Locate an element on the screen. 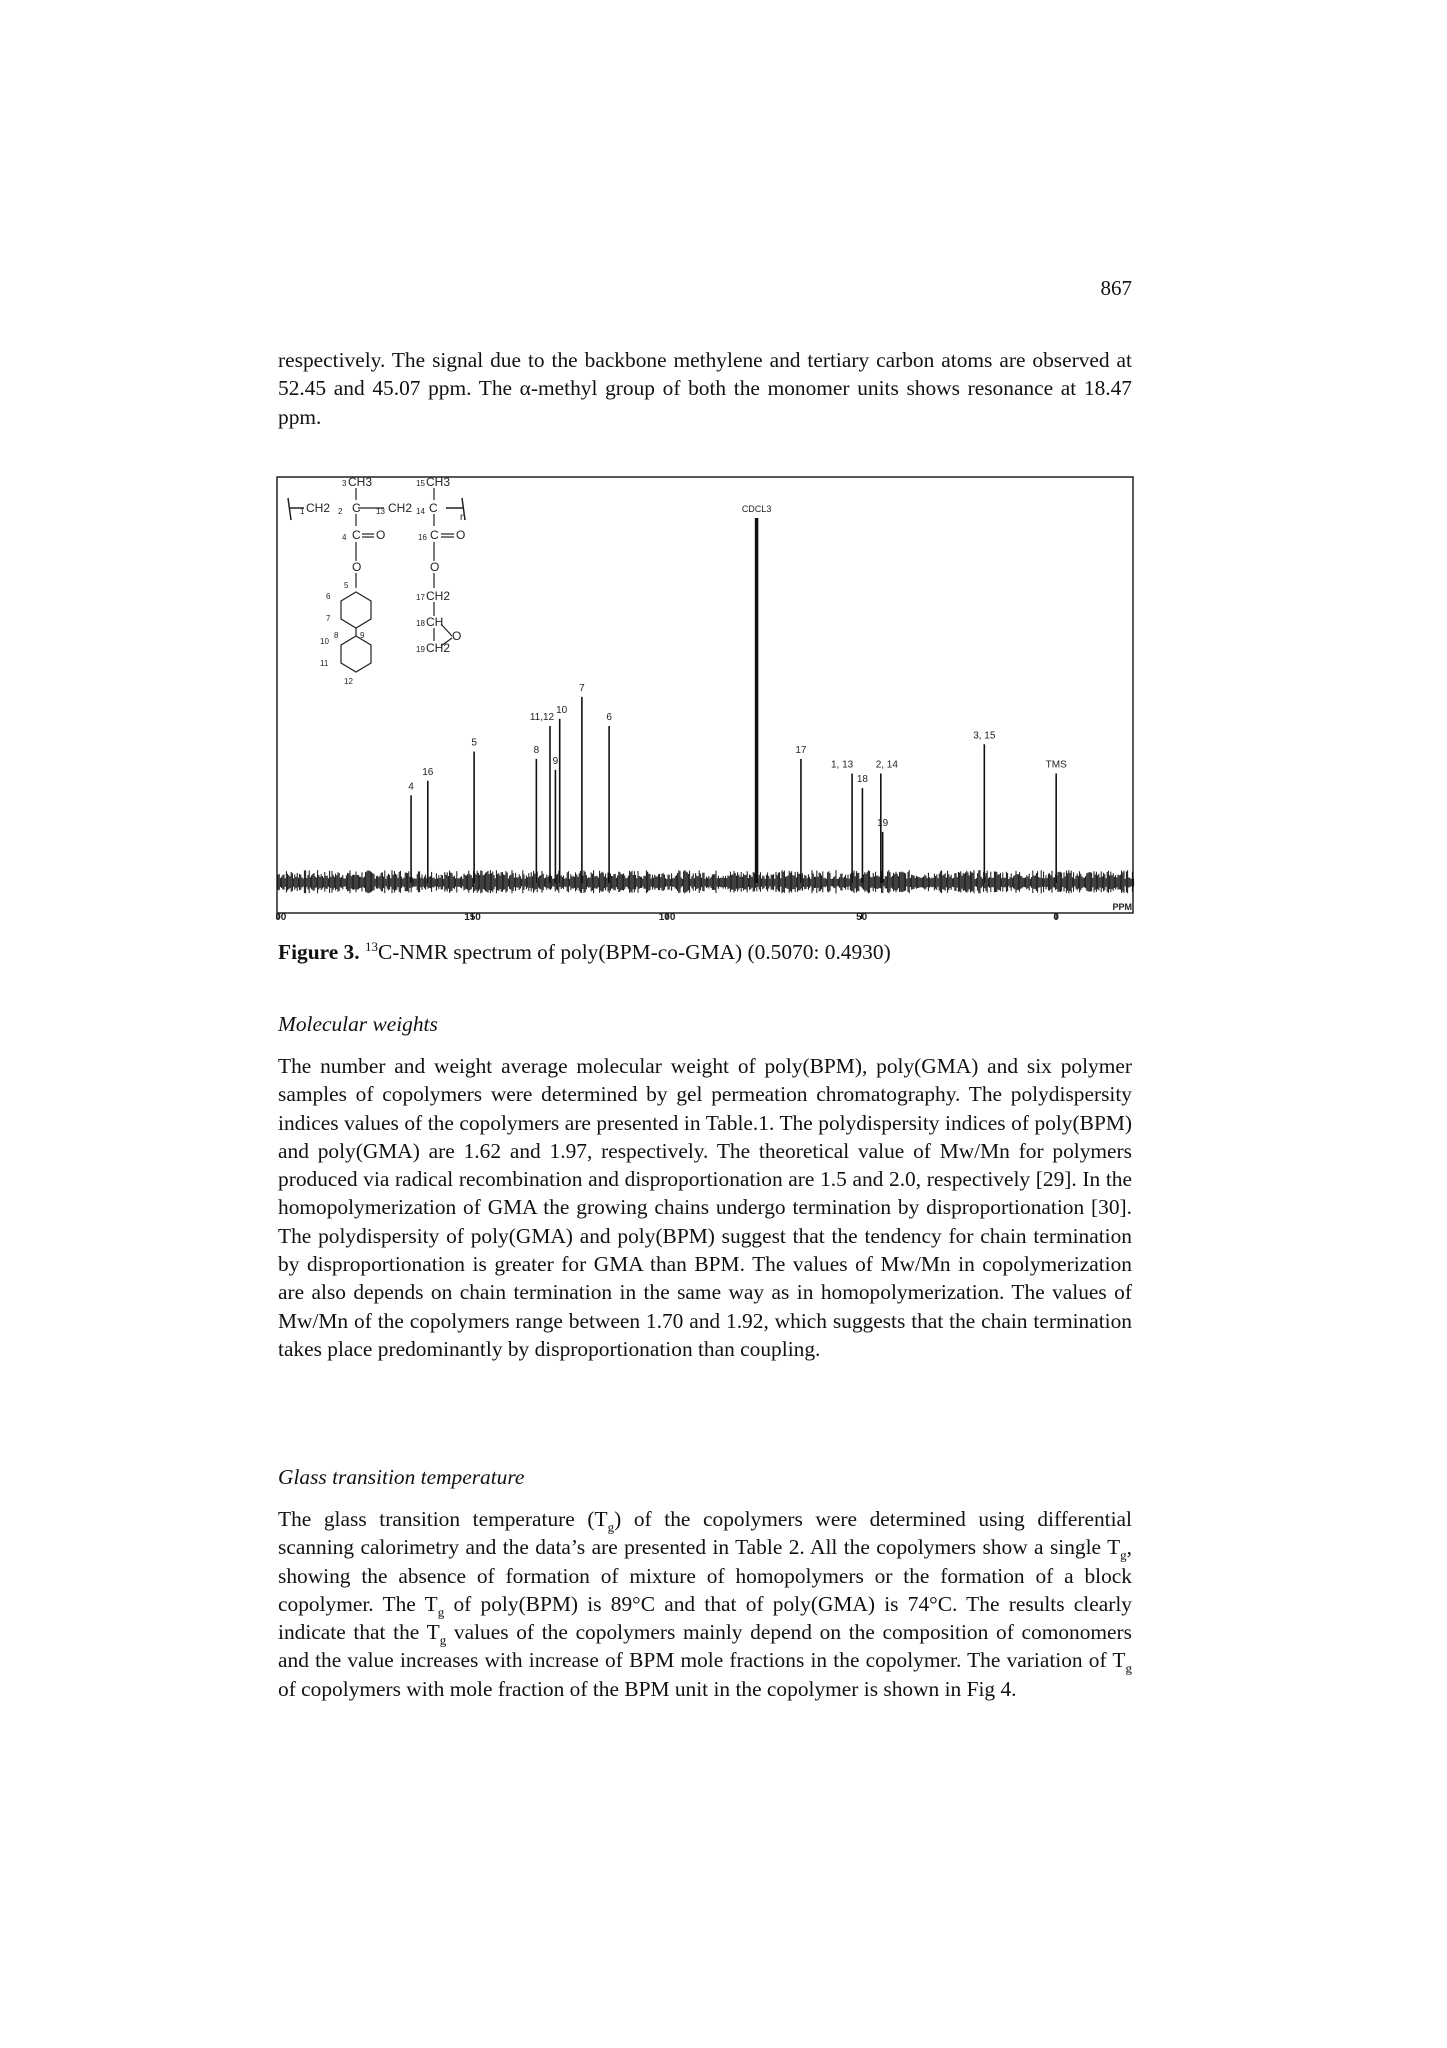 The height and width of the screenshot is (2048, 1447). atom-number-7: 7 is located at coordinates (328, 618).